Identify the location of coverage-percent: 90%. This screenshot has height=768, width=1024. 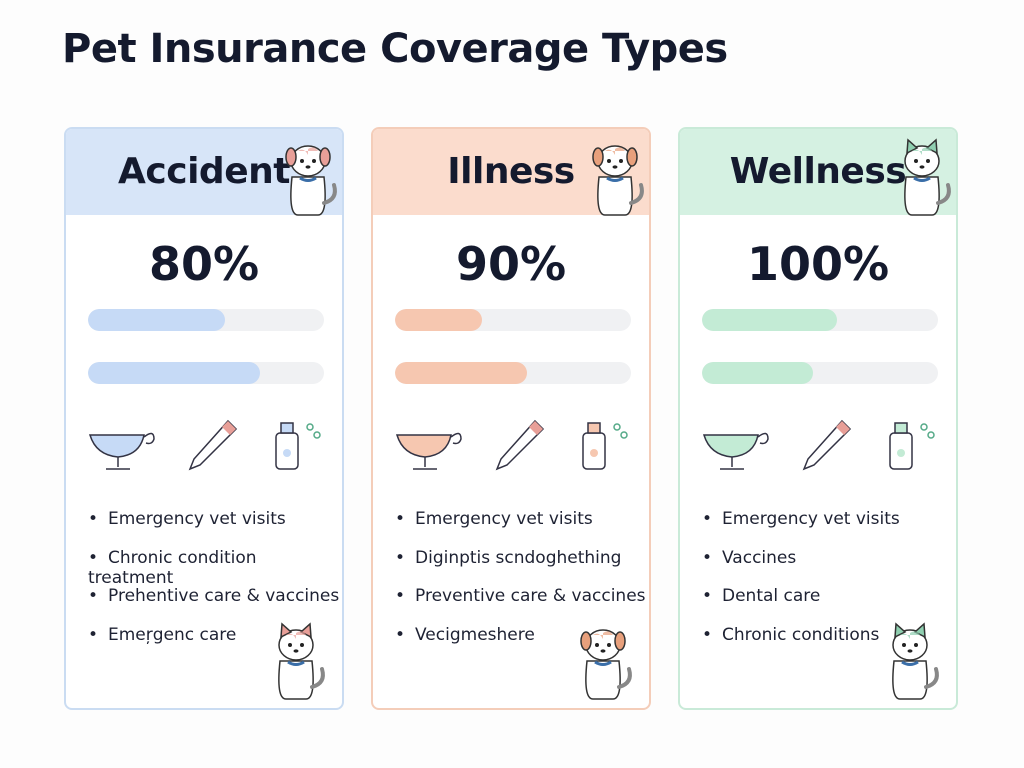
(511, 264).